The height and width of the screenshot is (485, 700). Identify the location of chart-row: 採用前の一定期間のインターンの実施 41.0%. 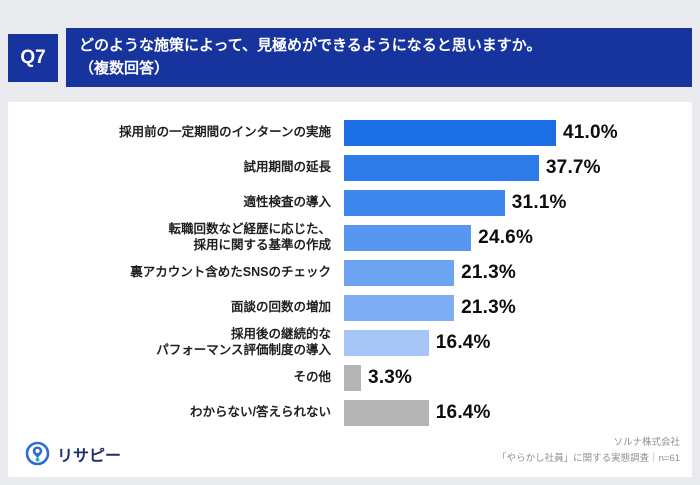
(348, 132).